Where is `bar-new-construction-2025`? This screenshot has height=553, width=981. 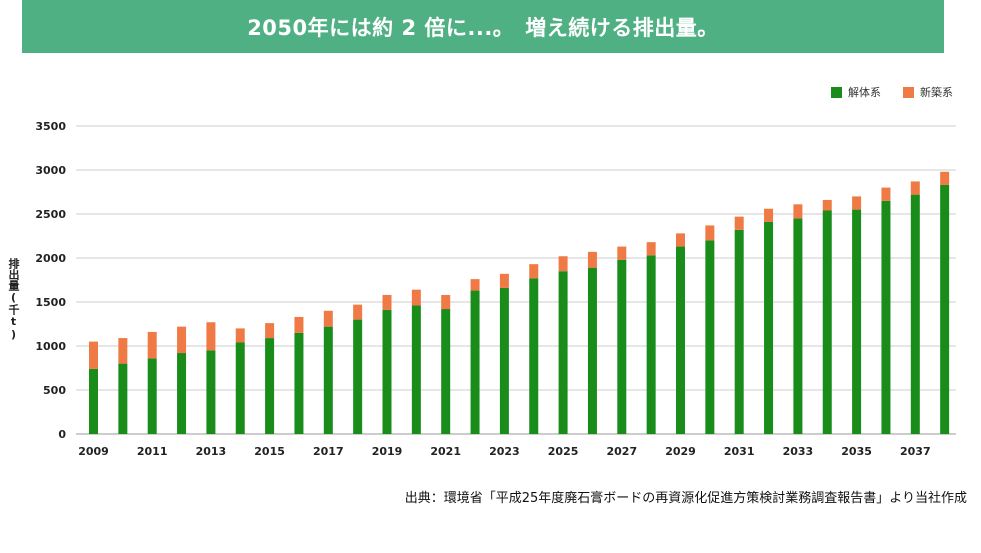
bar-new-construction-2025 is located at coordinates (563, 264).